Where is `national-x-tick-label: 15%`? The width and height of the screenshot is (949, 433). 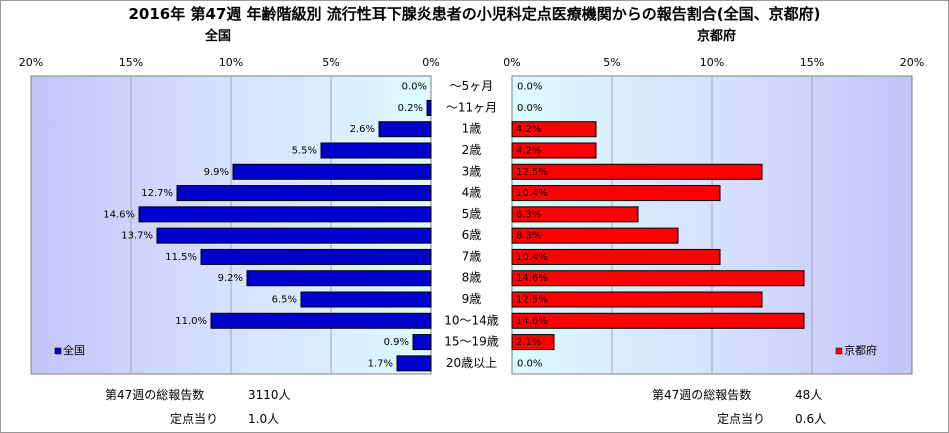 national-x-tick-label: 15% is located at coordinates (131, 62).